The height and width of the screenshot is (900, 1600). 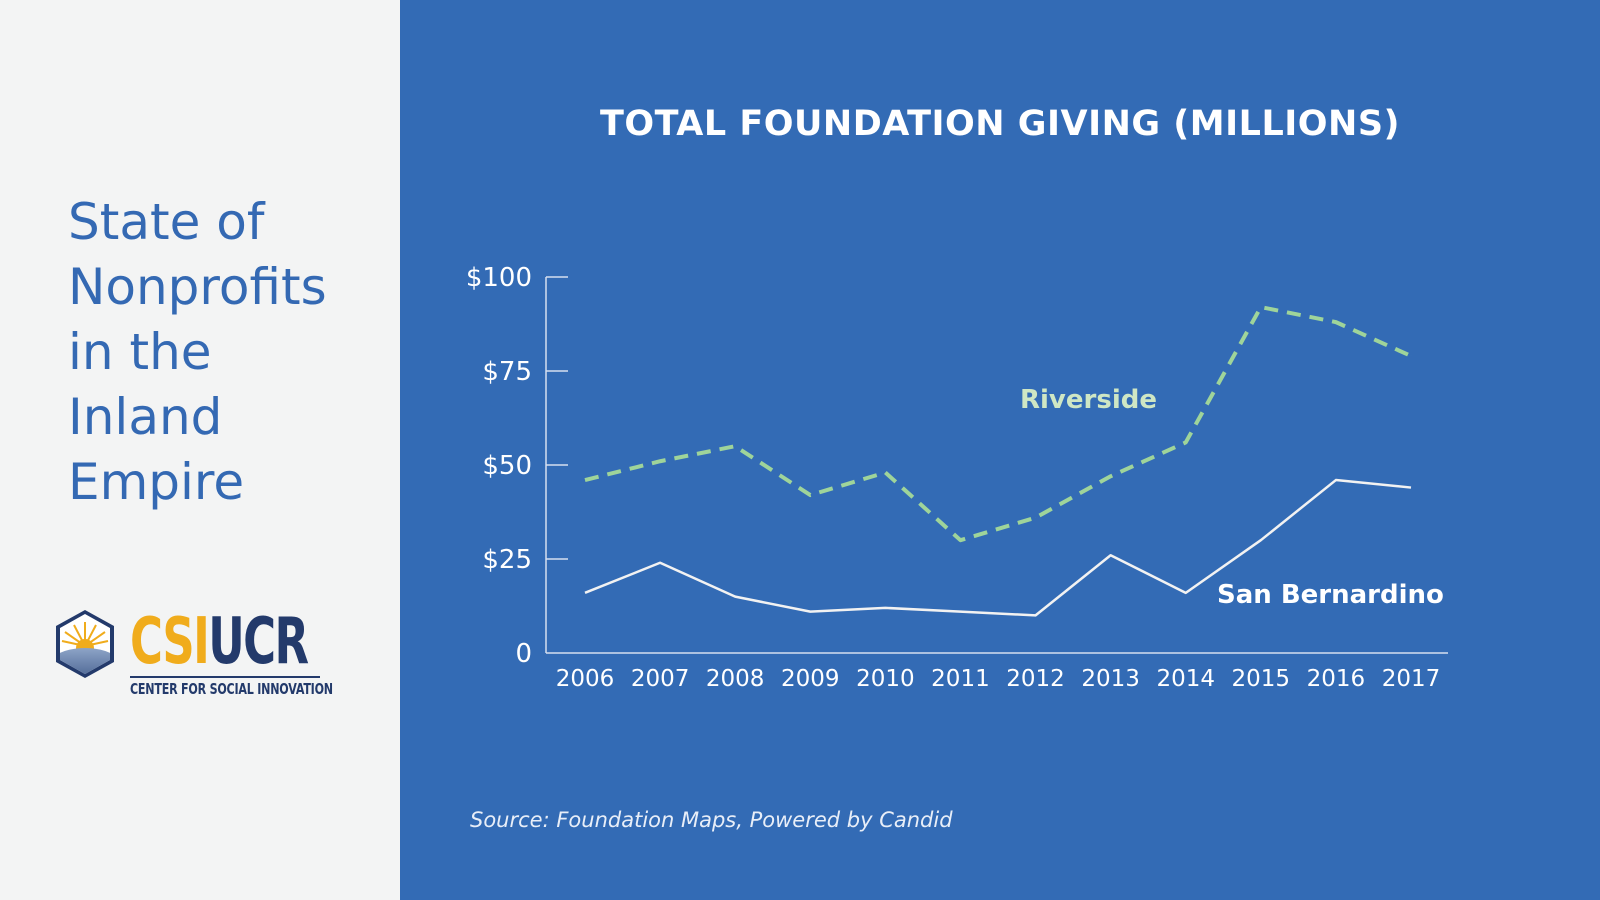 I want to click on page-title-line: Nonprofits, so click(x=197, y=287).